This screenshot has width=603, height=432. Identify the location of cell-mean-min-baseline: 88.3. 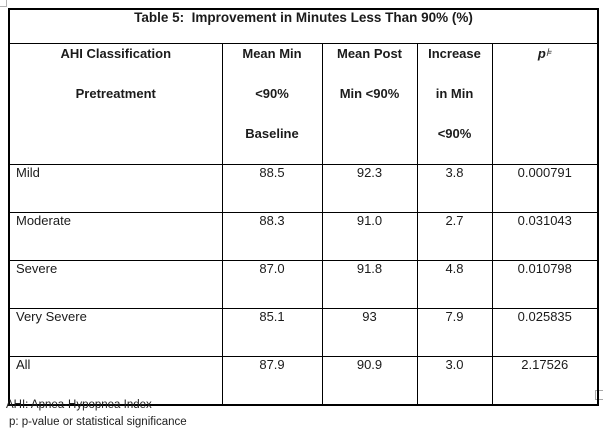
(272, 236).